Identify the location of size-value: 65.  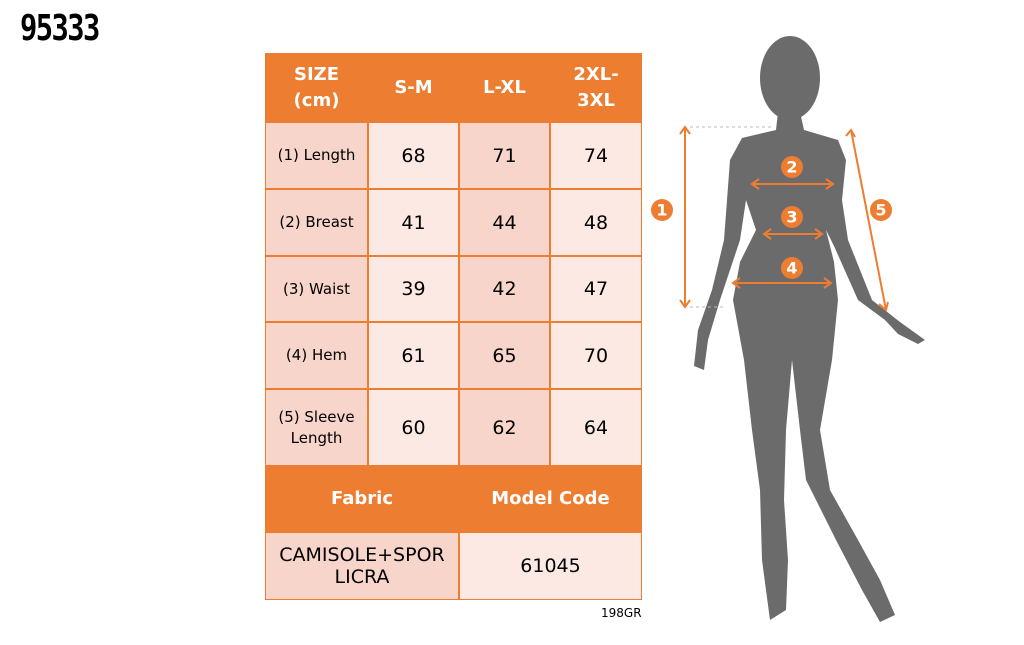
(504, 355).